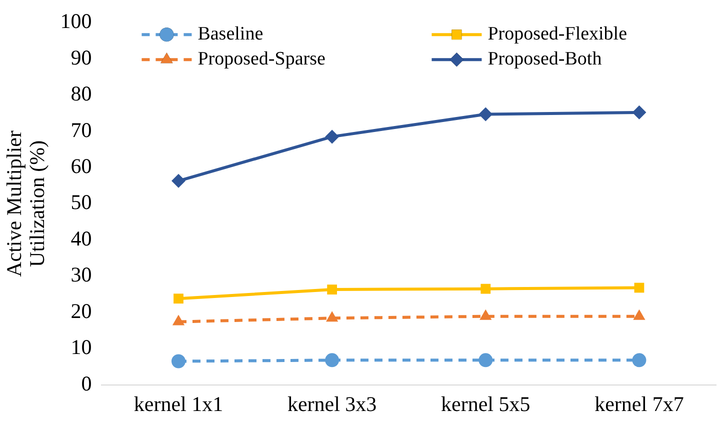 Image resolution: width=728 pixels, height=432 pixels. I want to click on y-tick-label: 80, so click(81, 94).